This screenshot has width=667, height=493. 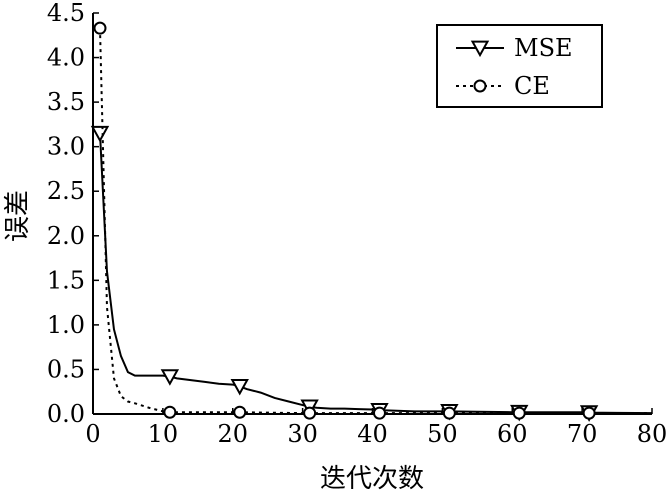 I want to click on y-tick-label: 3.5, so click(x=66, y=102).